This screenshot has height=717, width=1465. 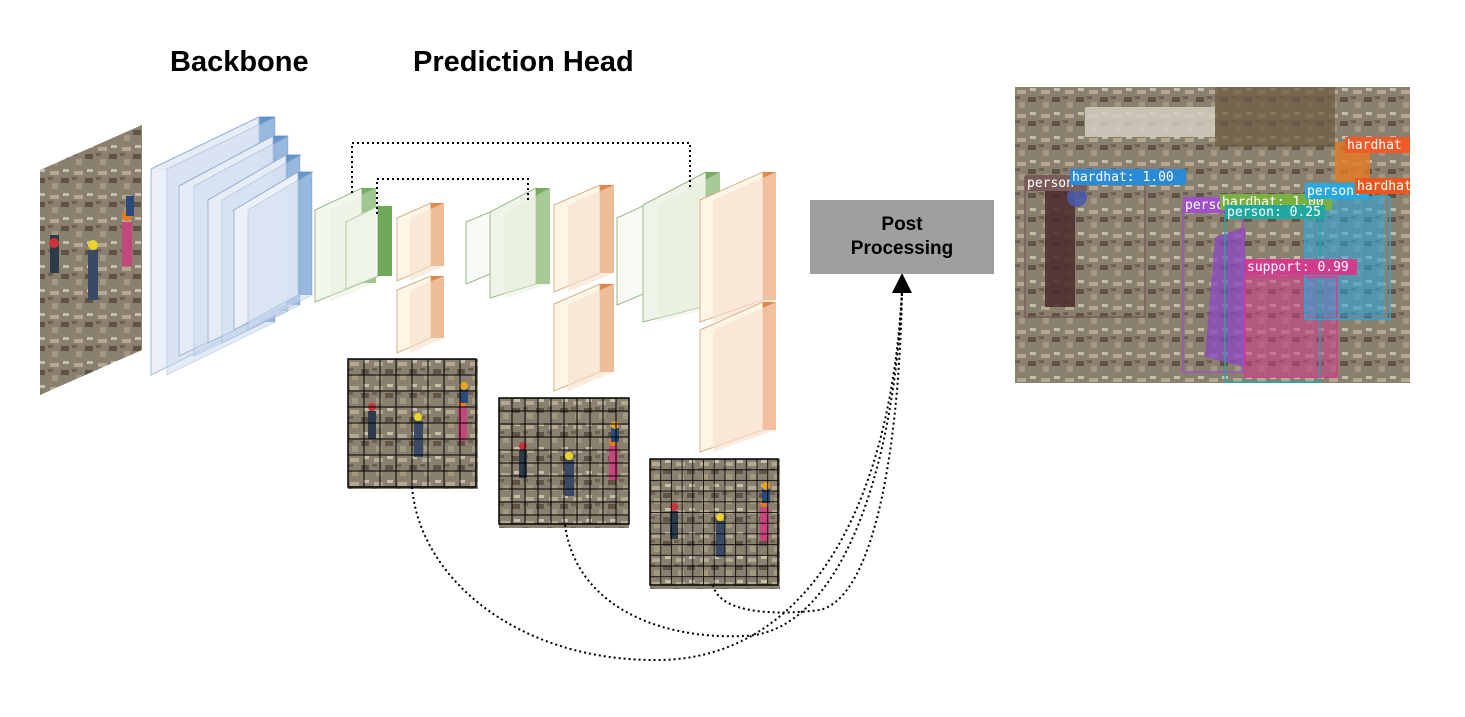 I want to click on svg-text: person: 0.25, so click(x=1274, y=212).